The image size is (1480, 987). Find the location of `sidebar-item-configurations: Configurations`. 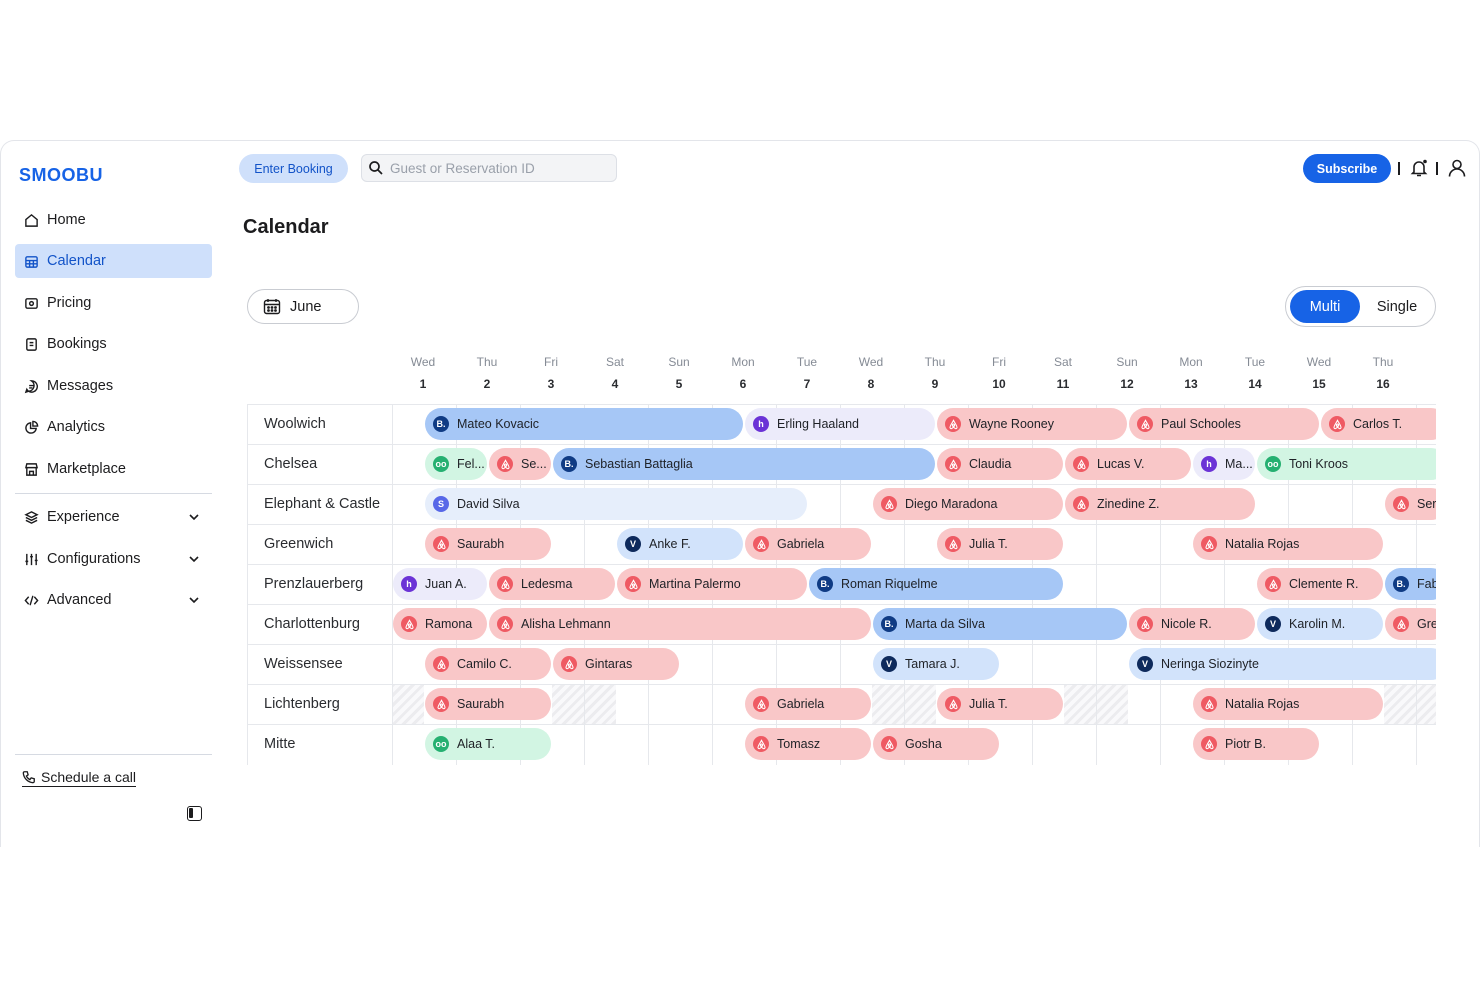

sidebar-item-configurations: Configurations is located at coordinates (113, 559).